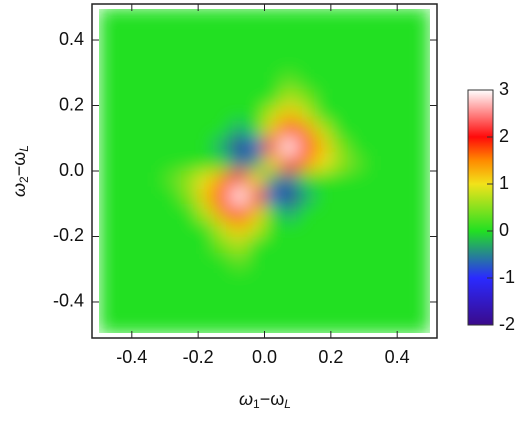  What do you see at coordinates (68, 301) in the screenshot?
I see `y-tick-label: -0.4` at bounding box center [68, 301].